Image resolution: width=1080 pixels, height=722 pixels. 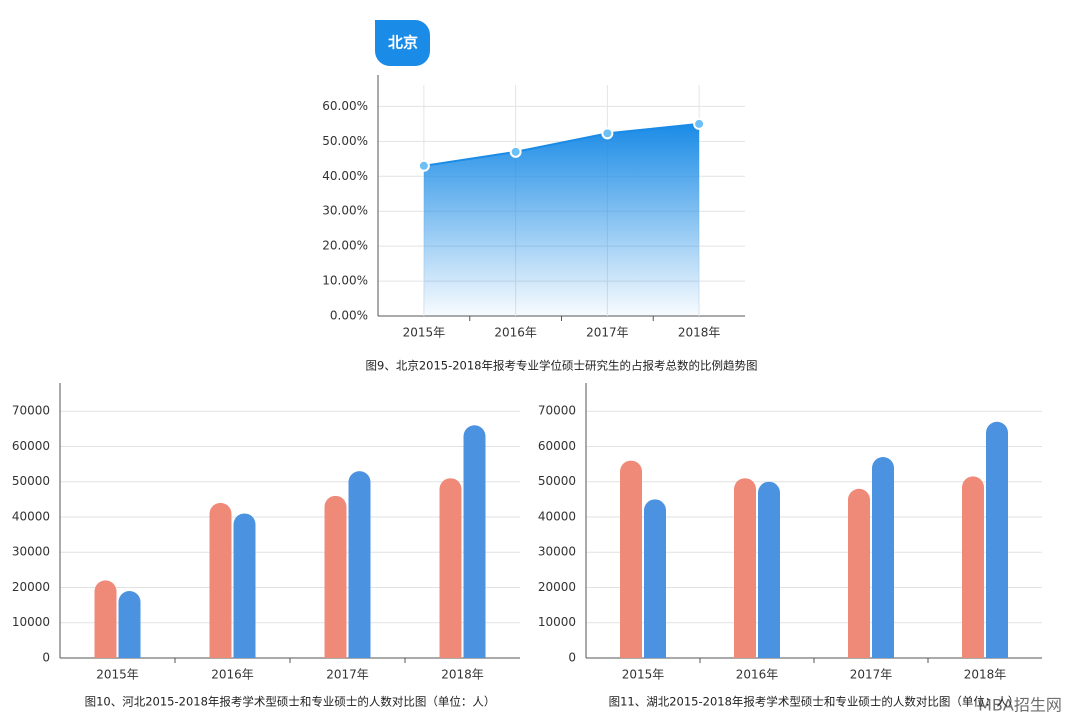 I want to click on chart-title: 图11、湖北2015-2018年报考学术型硕士和专业硕士的人数对比图（单位：人）, so click(x=814, y=702).